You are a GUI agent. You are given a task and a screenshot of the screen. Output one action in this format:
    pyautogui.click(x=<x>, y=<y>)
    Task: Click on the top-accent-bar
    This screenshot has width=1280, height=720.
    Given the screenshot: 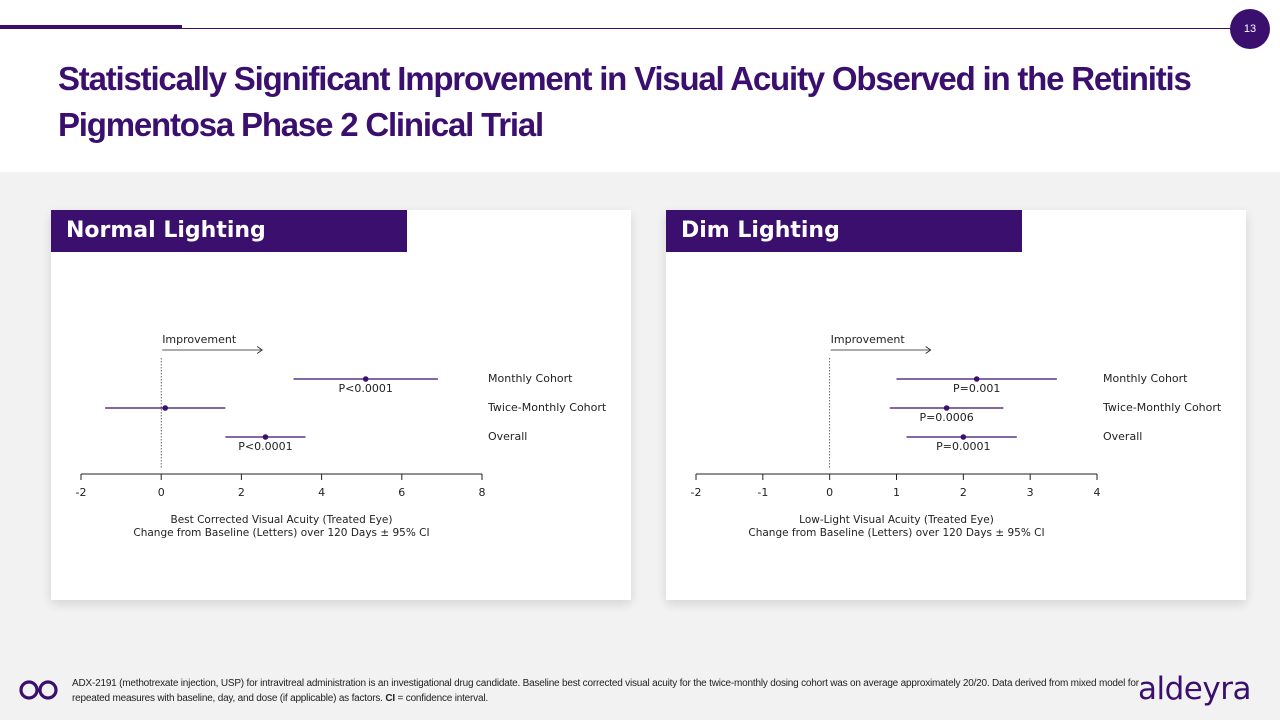 What is the action you would take?
    pyautogui.click(x=91, y=27)
    